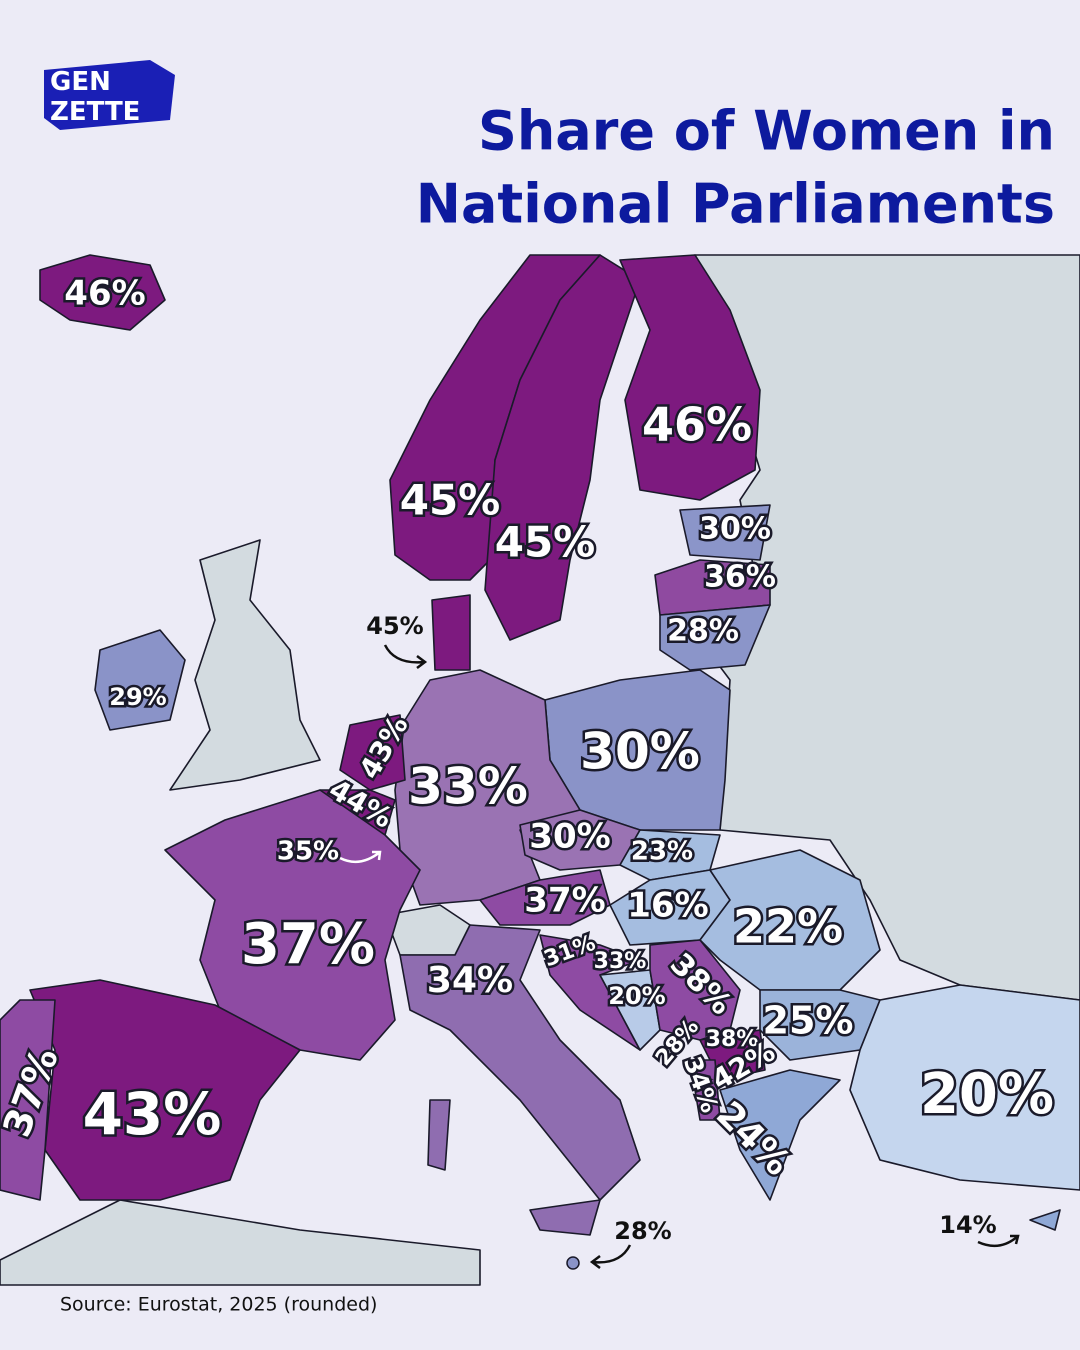 Image resolution: width=1080 pixels, height=1350 pixels. I want to click on country-label: 22%, so click(788, 927).